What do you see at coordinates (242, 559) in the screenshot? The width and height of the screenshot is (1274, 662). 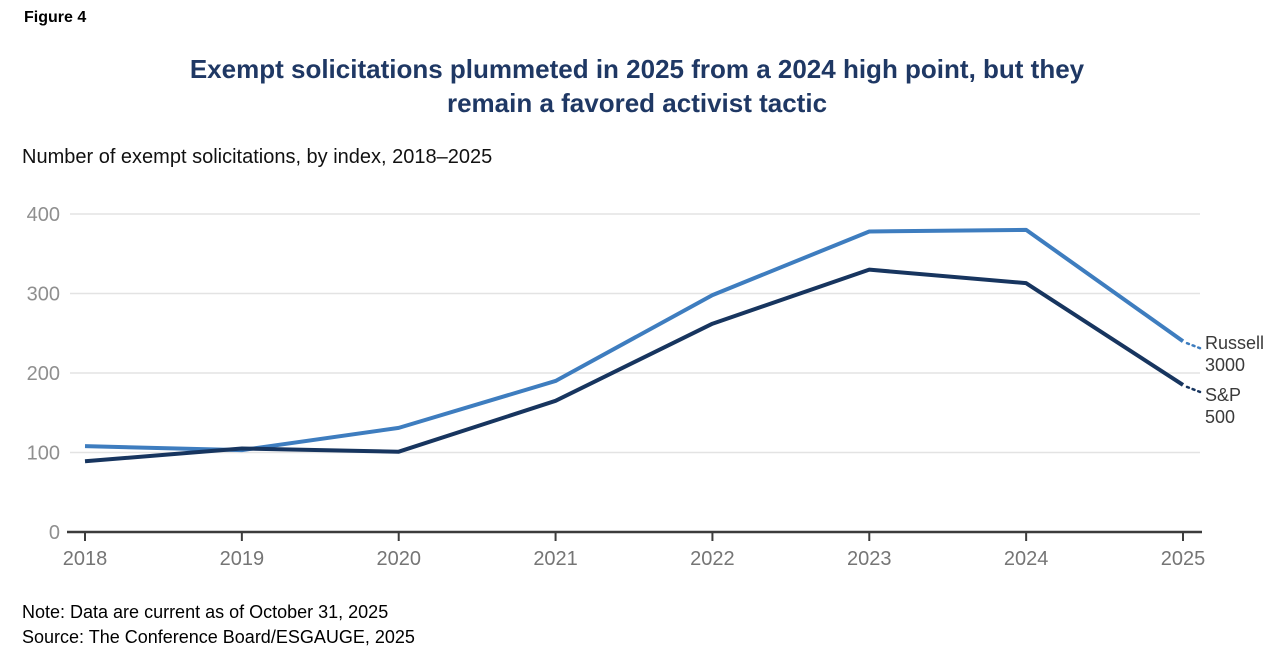 I see `x-tick-label-2019: 2019` at bounding box center [242, 559].